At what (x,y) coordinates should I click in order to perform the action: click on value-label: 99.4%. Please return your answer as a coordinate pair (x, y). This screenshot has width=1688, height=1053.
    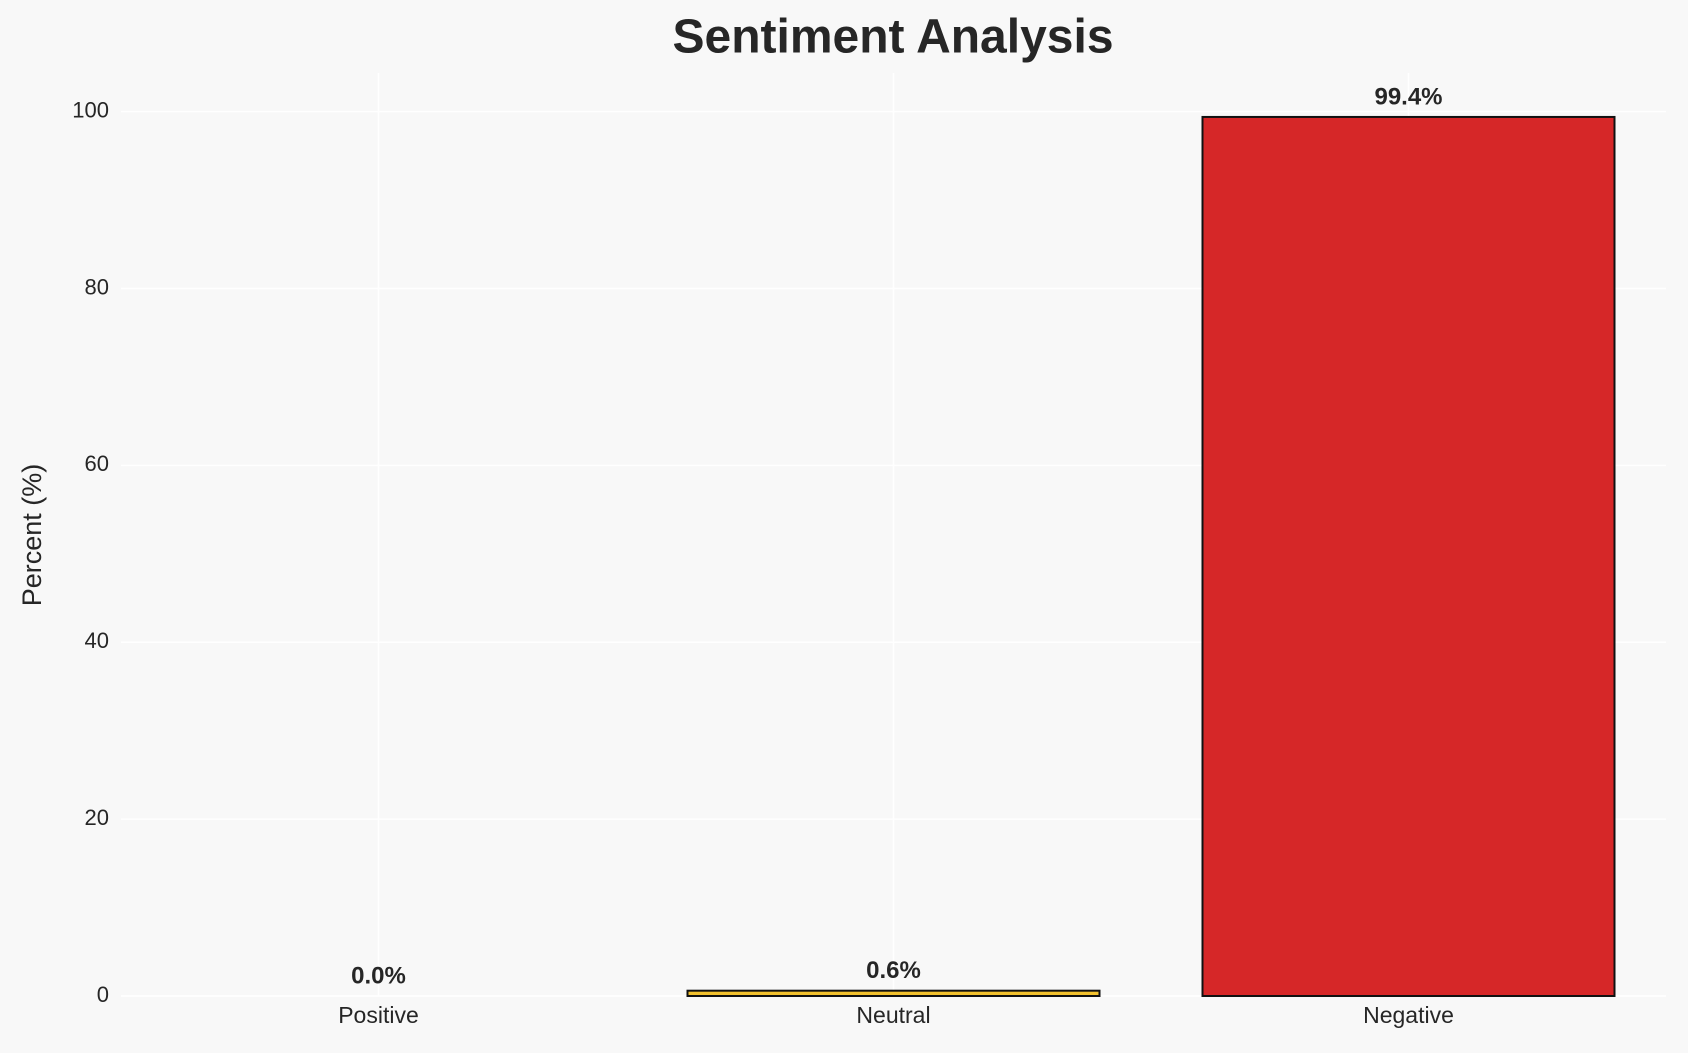
    Looking at the image, I should click on (1408, 96).